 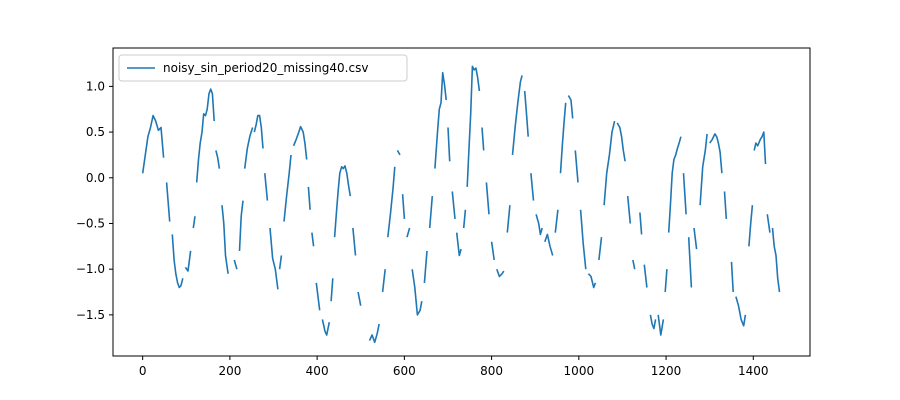 I want to click on x-tick-label: 1200, so click(x=666, y=371).